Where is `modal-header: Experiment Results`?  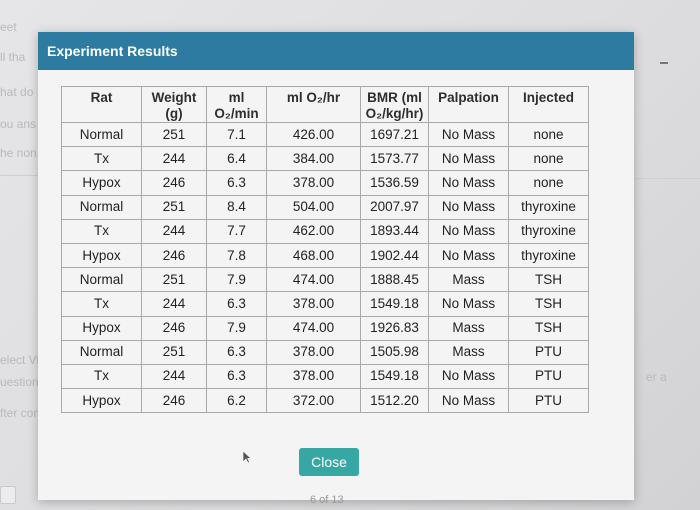
modal-header: Experiment Results is located at coordinates (336, 51).